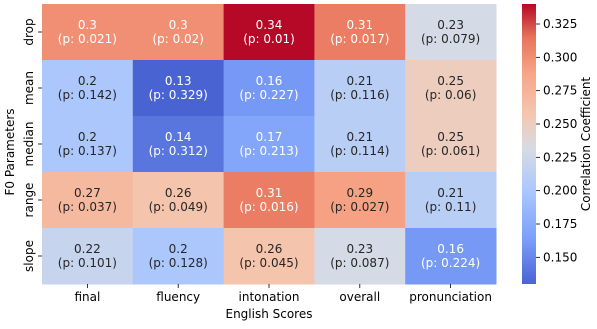 The image size is (597, 329). Describe the element at coordinates (178, 39) in the screenshot. I see `cell-p-value-label: (p: 0.02)` at that location.